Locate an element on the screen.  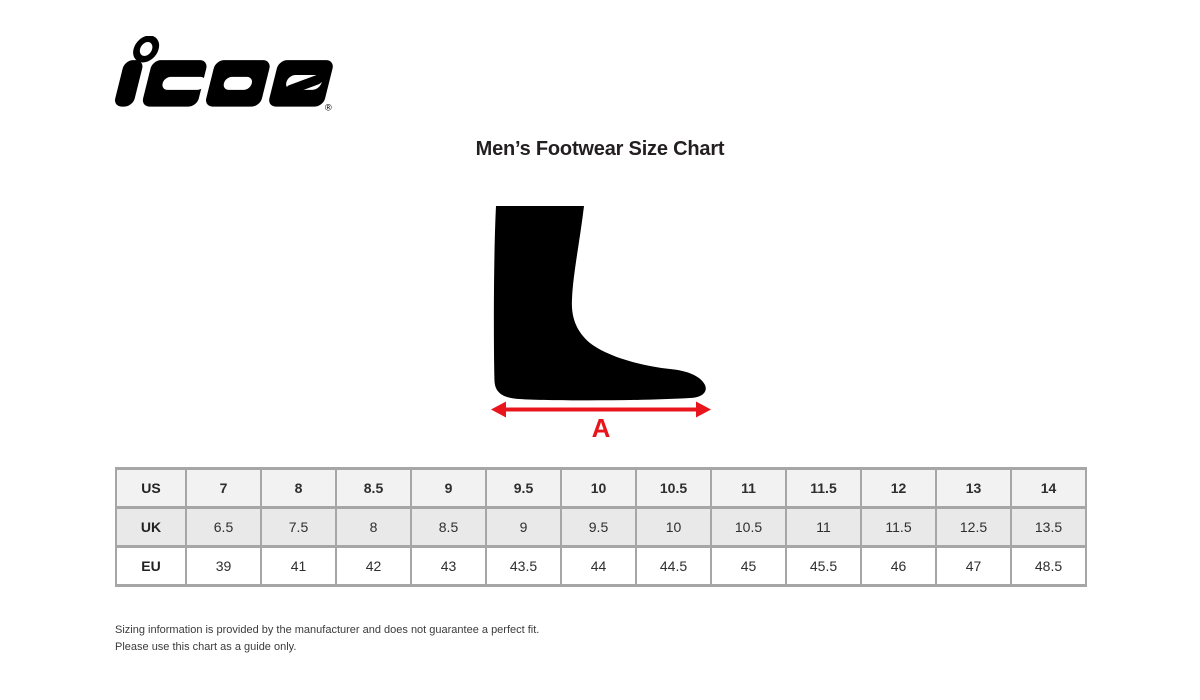
row-header-us: US is located at coordinates (151, 488).